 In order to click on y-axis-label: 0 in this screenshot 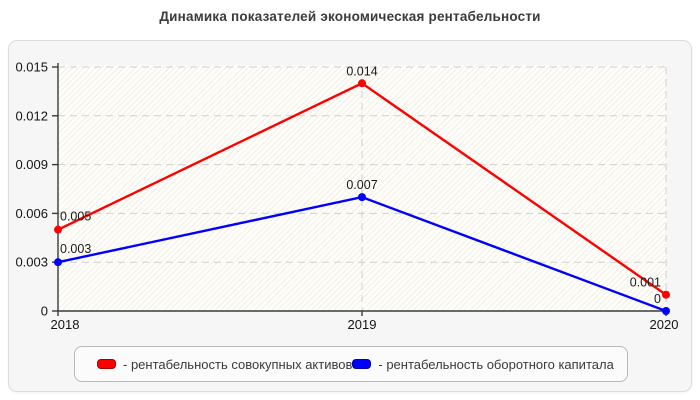, I will do `click(44, 311)`.